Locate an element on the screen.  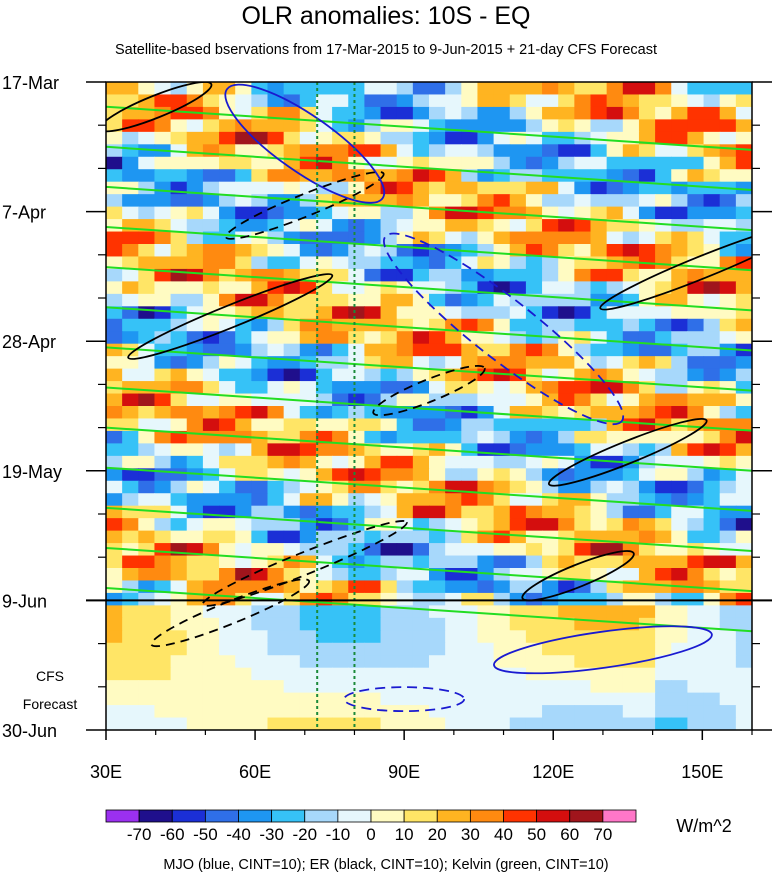
kelvin-contour is located at coordinates (429, 610).